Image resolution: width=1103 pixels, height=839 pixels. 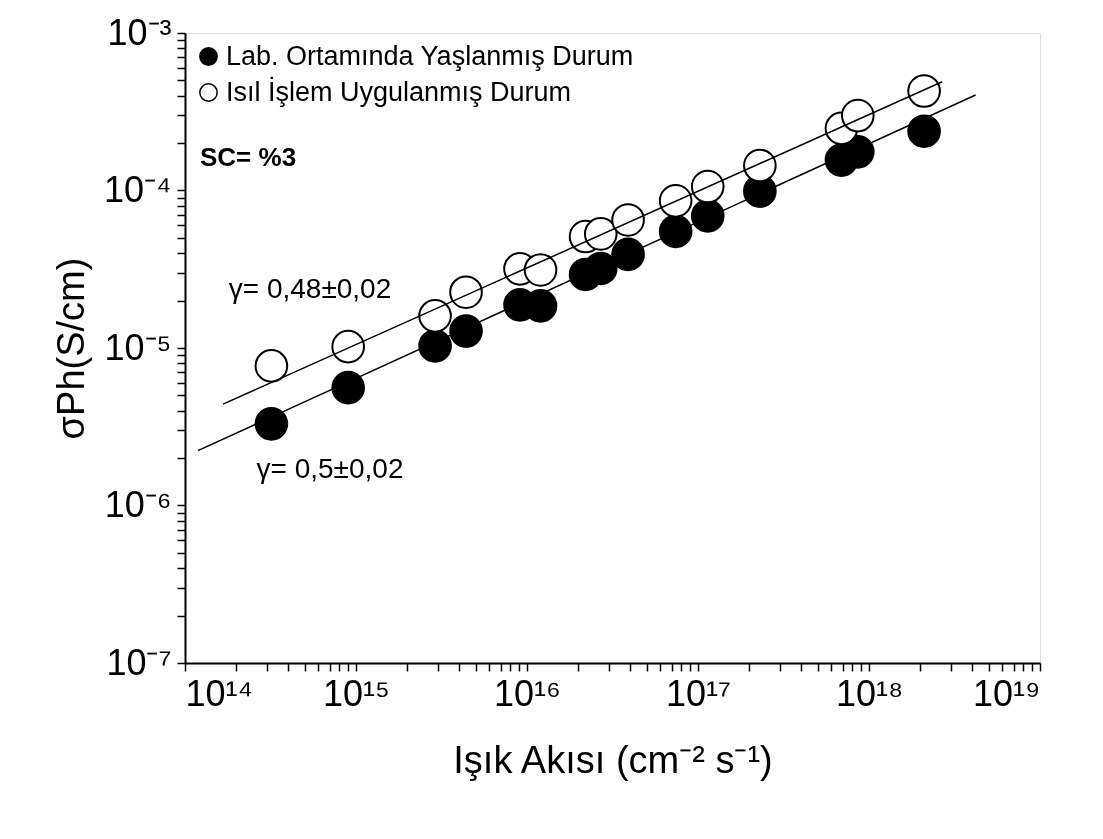 I want to click on y-axis-title: σPh(S/cm), so click(x=70, y=348).